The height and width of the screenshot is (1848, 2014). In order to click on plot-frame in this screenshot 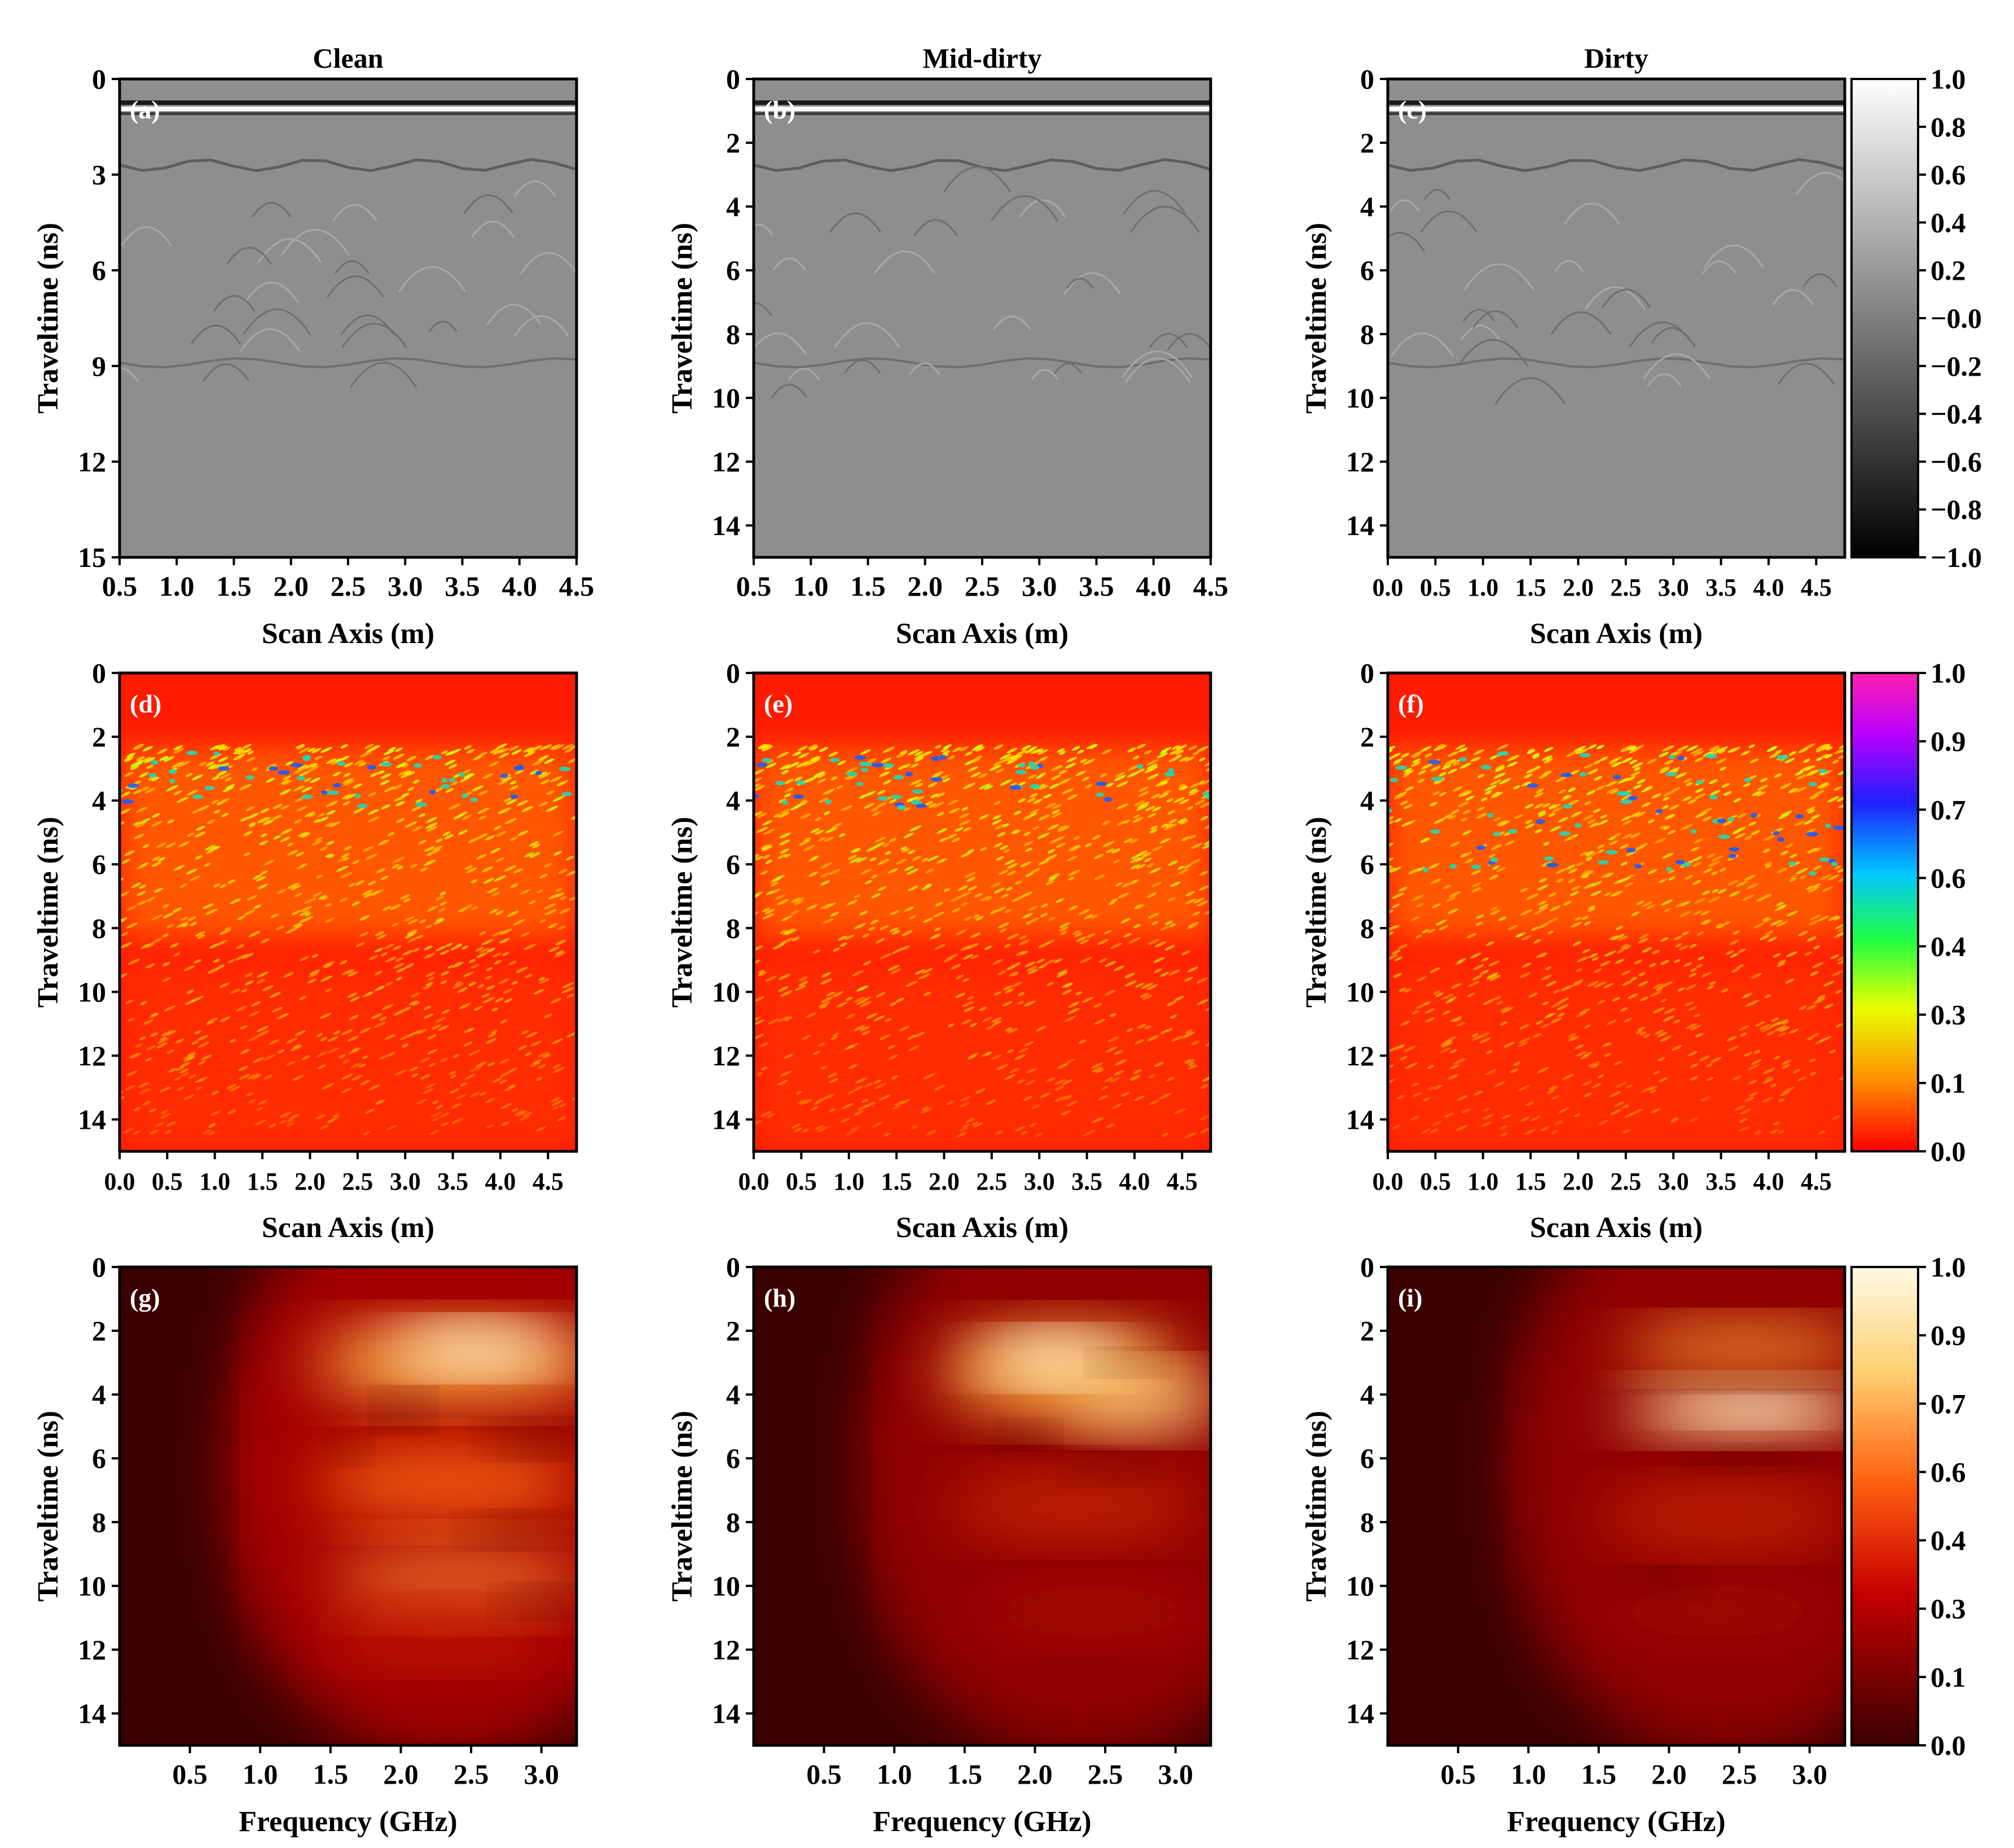, I will do `click(1616, 912)`.